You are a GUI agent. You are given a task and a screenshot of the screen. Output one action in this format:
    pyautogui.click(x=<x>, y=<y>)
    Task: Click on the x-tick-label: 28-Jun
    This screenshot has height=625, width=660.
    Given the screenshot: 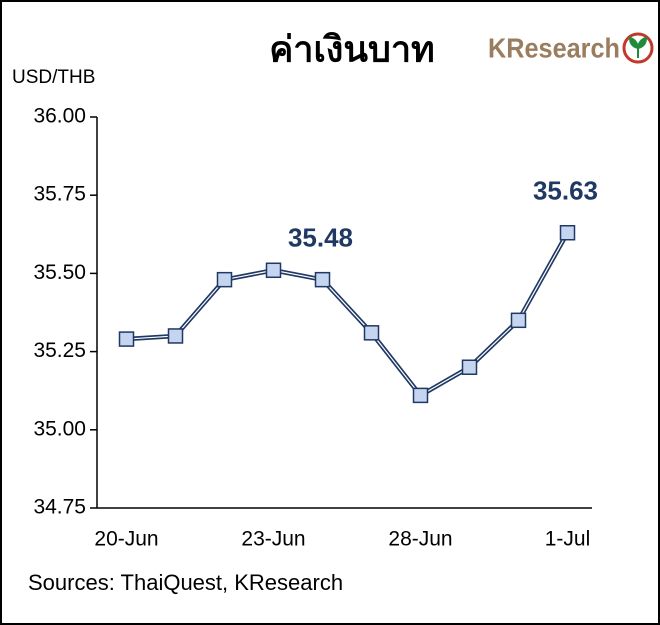 What is the action you would take?
    pyautogui.click(x=420, y=539)
    